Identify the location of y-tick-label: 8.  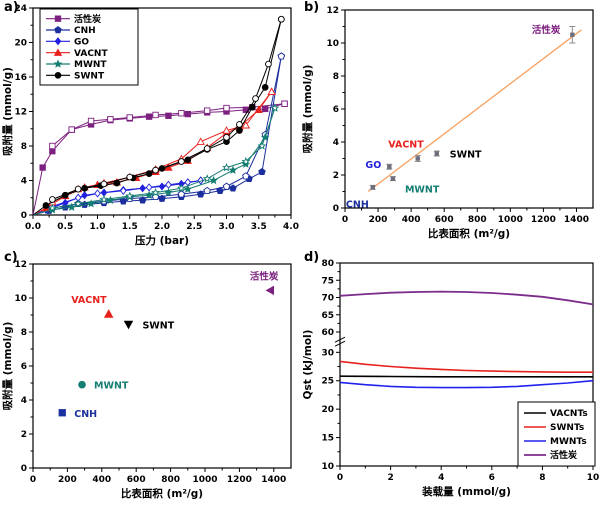
(24, 147).